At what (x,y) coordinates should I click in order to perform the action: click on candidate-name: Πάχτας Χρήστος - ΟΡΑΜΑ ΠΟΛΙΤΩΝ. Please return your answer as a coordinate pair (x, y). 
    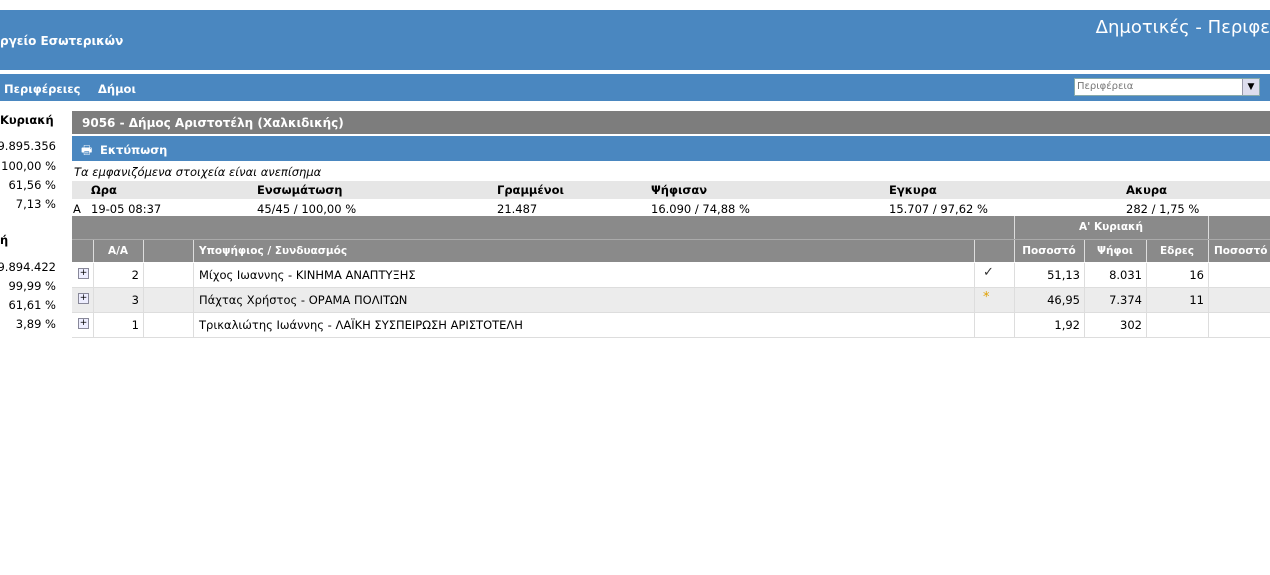
    Looking at the image, I should click on (303, 300).